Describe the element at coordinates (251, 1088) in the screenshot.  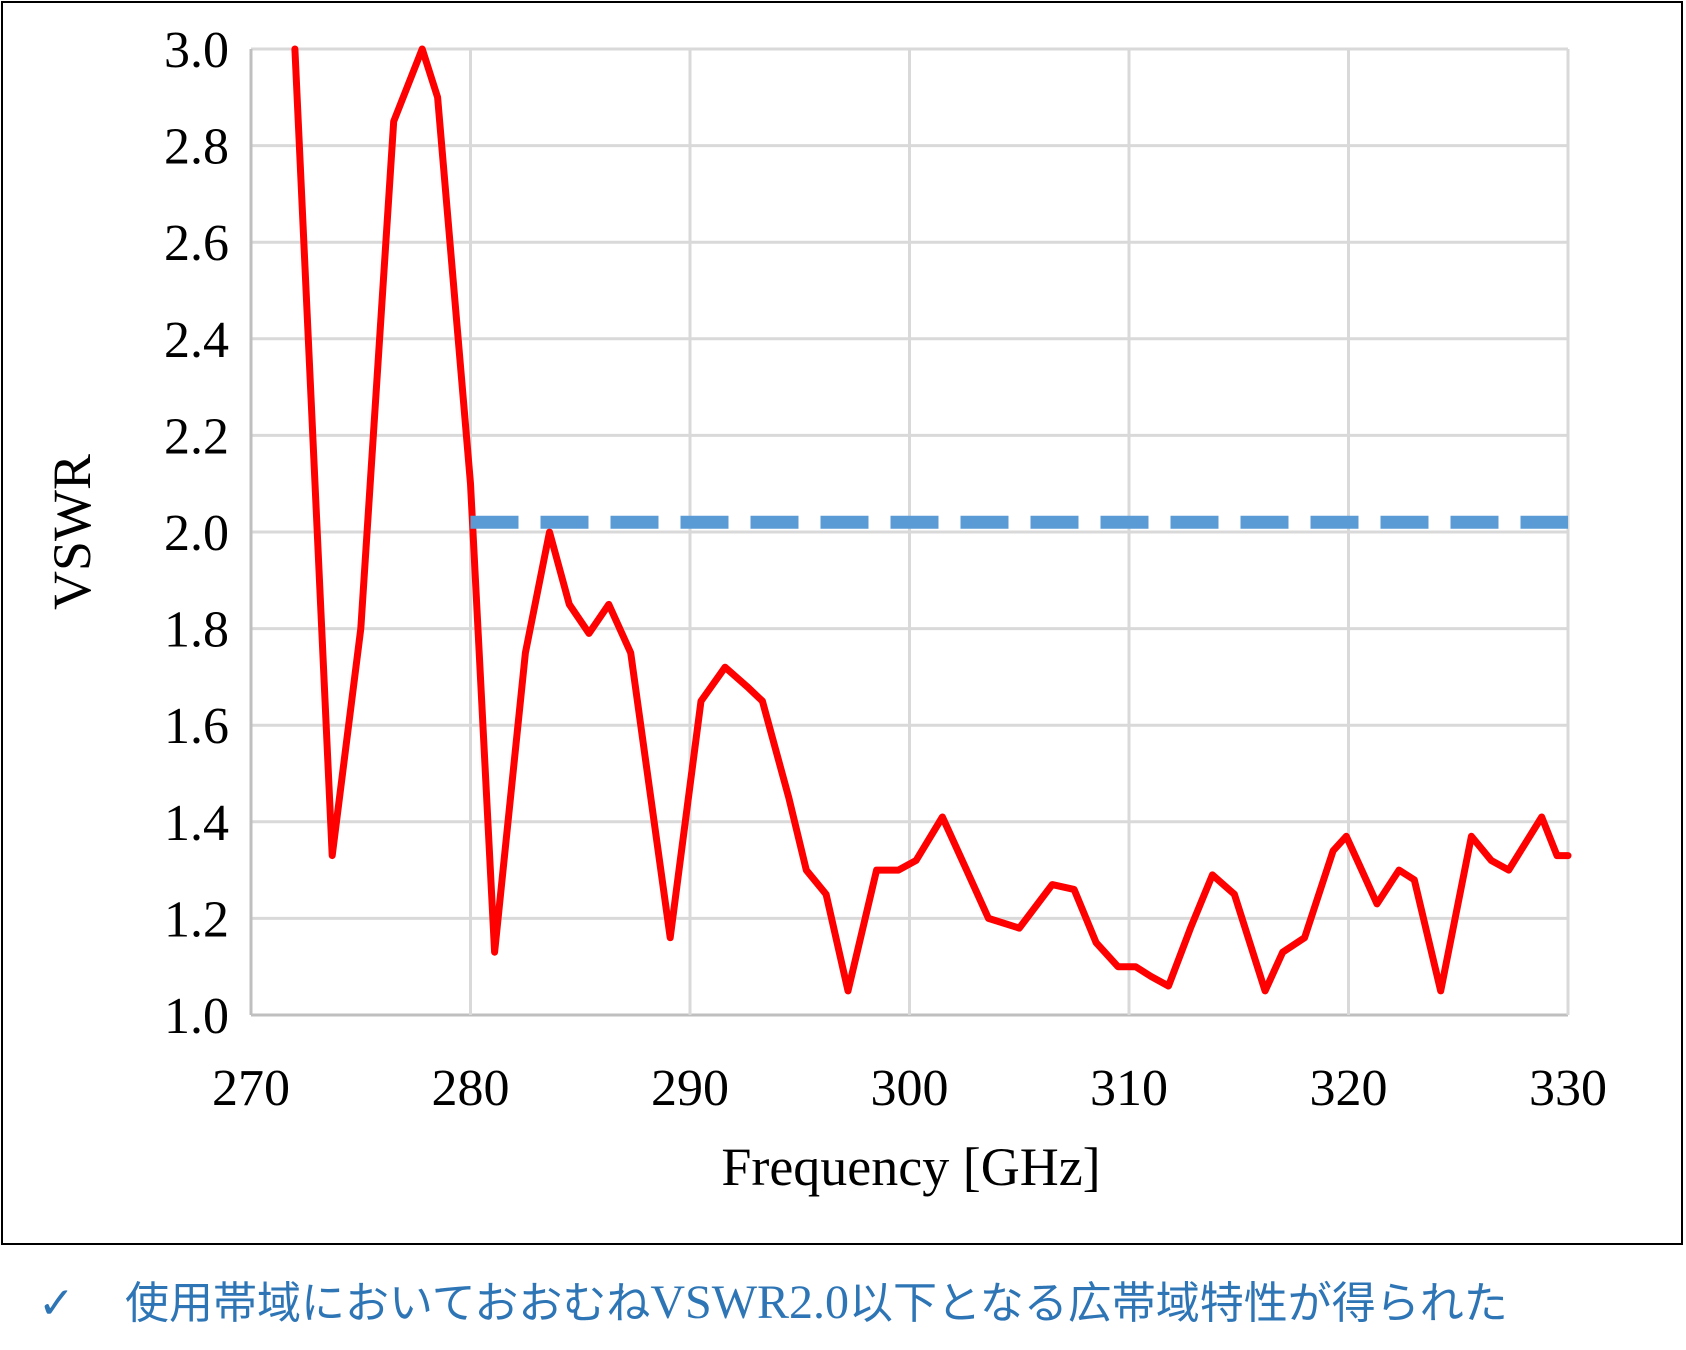
I see `x-tick-label: 270` at that location.